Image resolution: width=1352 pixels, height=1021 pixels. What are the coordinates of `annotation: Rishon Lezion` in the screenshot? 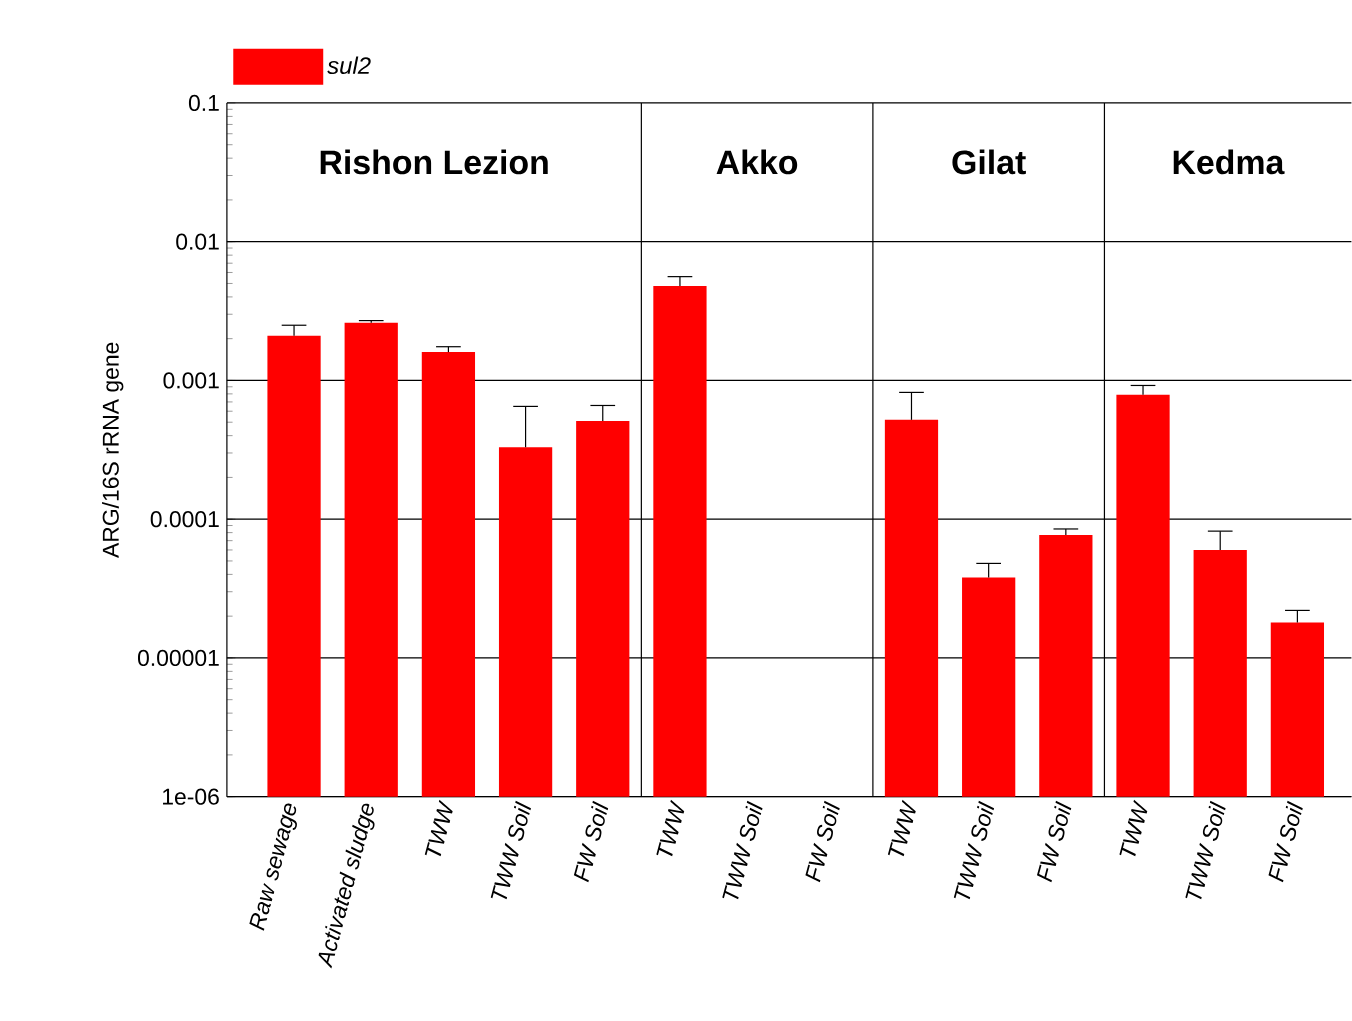 It's located at (434, 162).